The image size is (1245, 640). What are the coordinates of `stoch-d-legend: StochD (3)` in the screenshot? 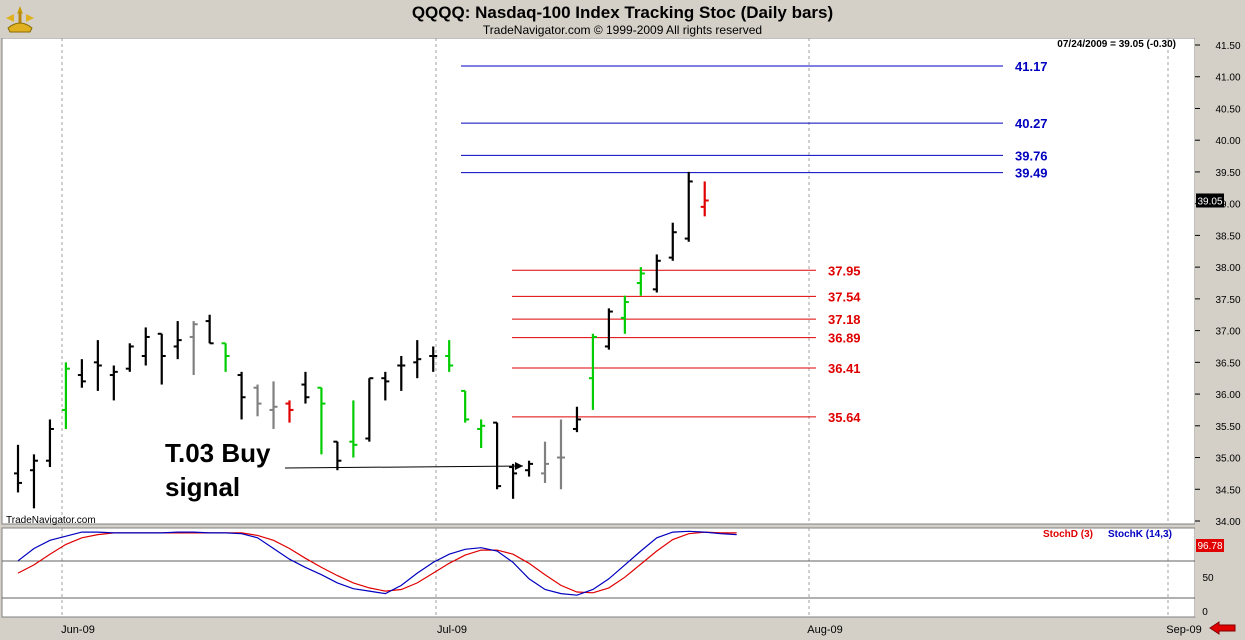 It's located at (1068, 534).